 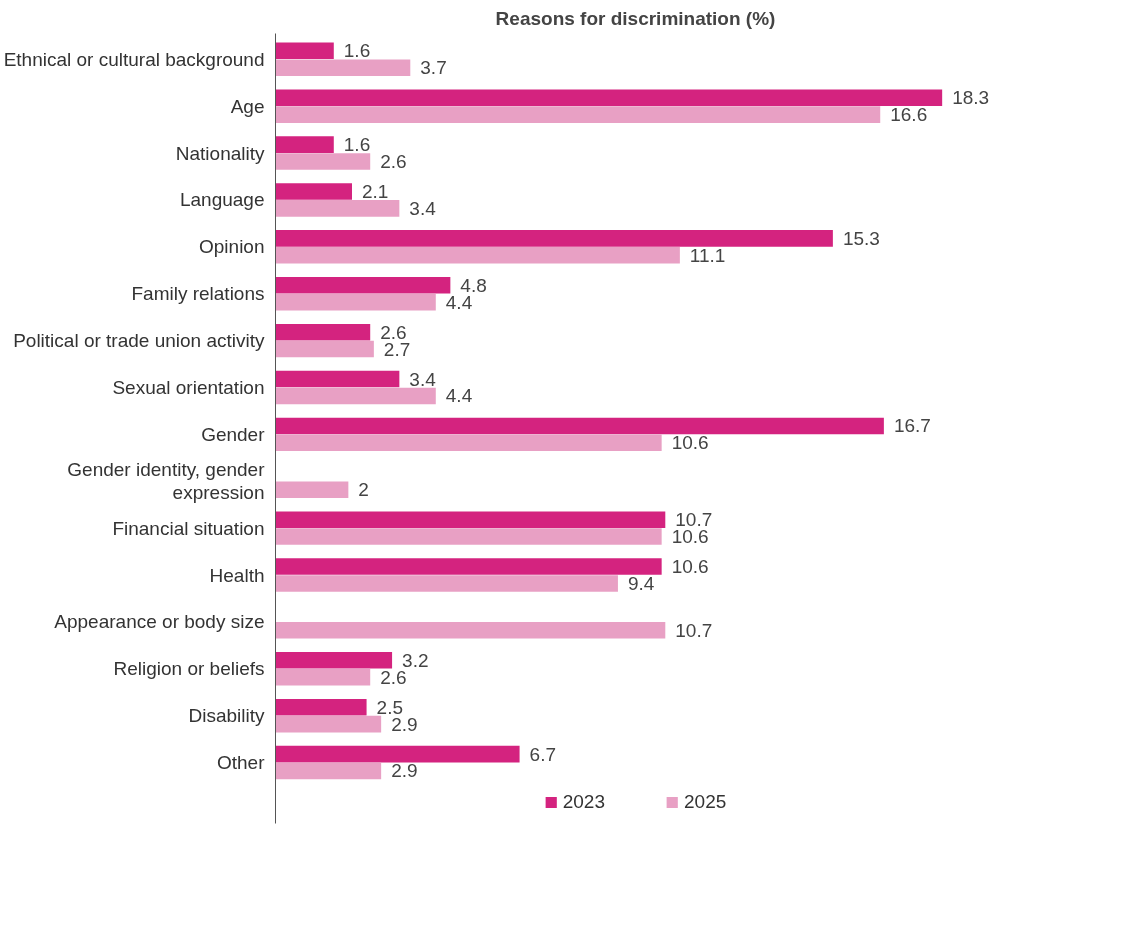 What do you see at coordinates (375, 191) in the screenshot?
I see `data-label: 2.1` at bounding box center [375, 191].